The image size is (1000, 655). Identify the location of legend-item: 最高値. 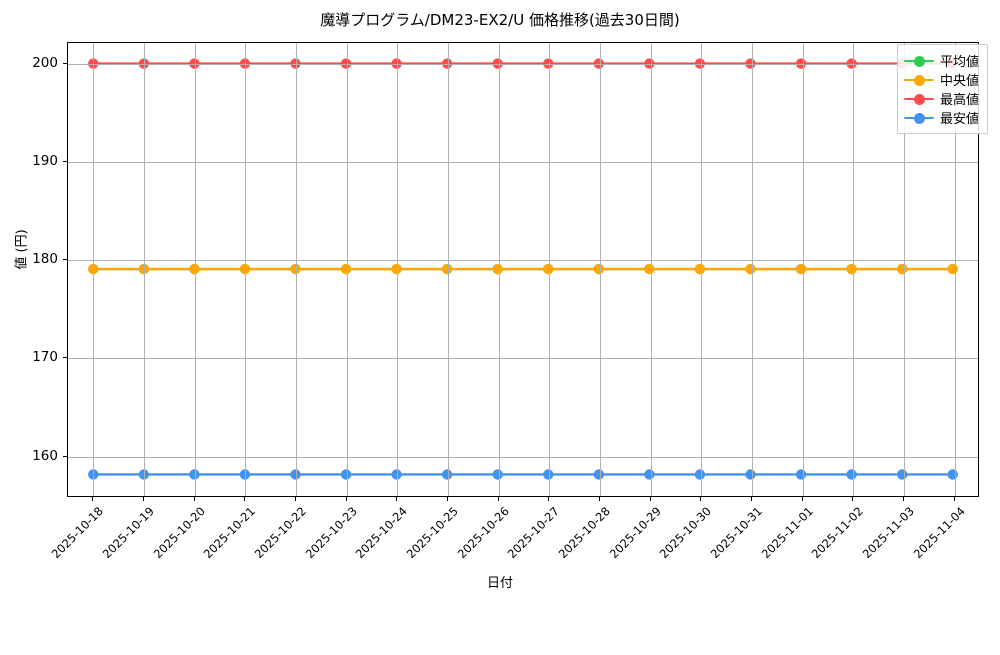
(941, 98).